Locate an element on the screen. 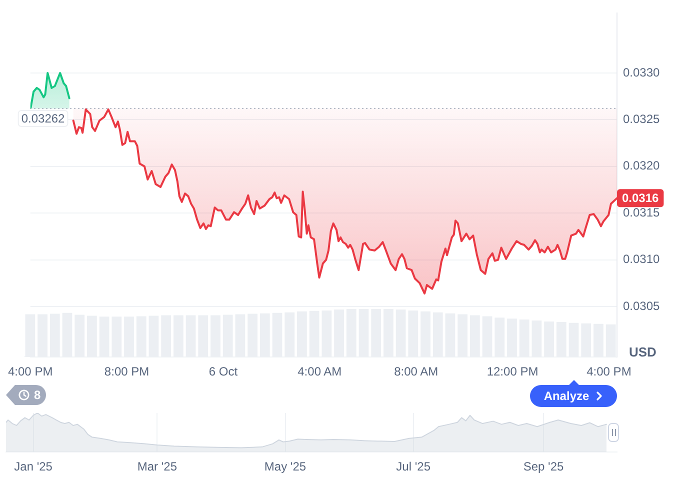 The width and height of the screenshot is (689, 478). x-tick-label: 8:00 PM is located at coordinates (127, 371).